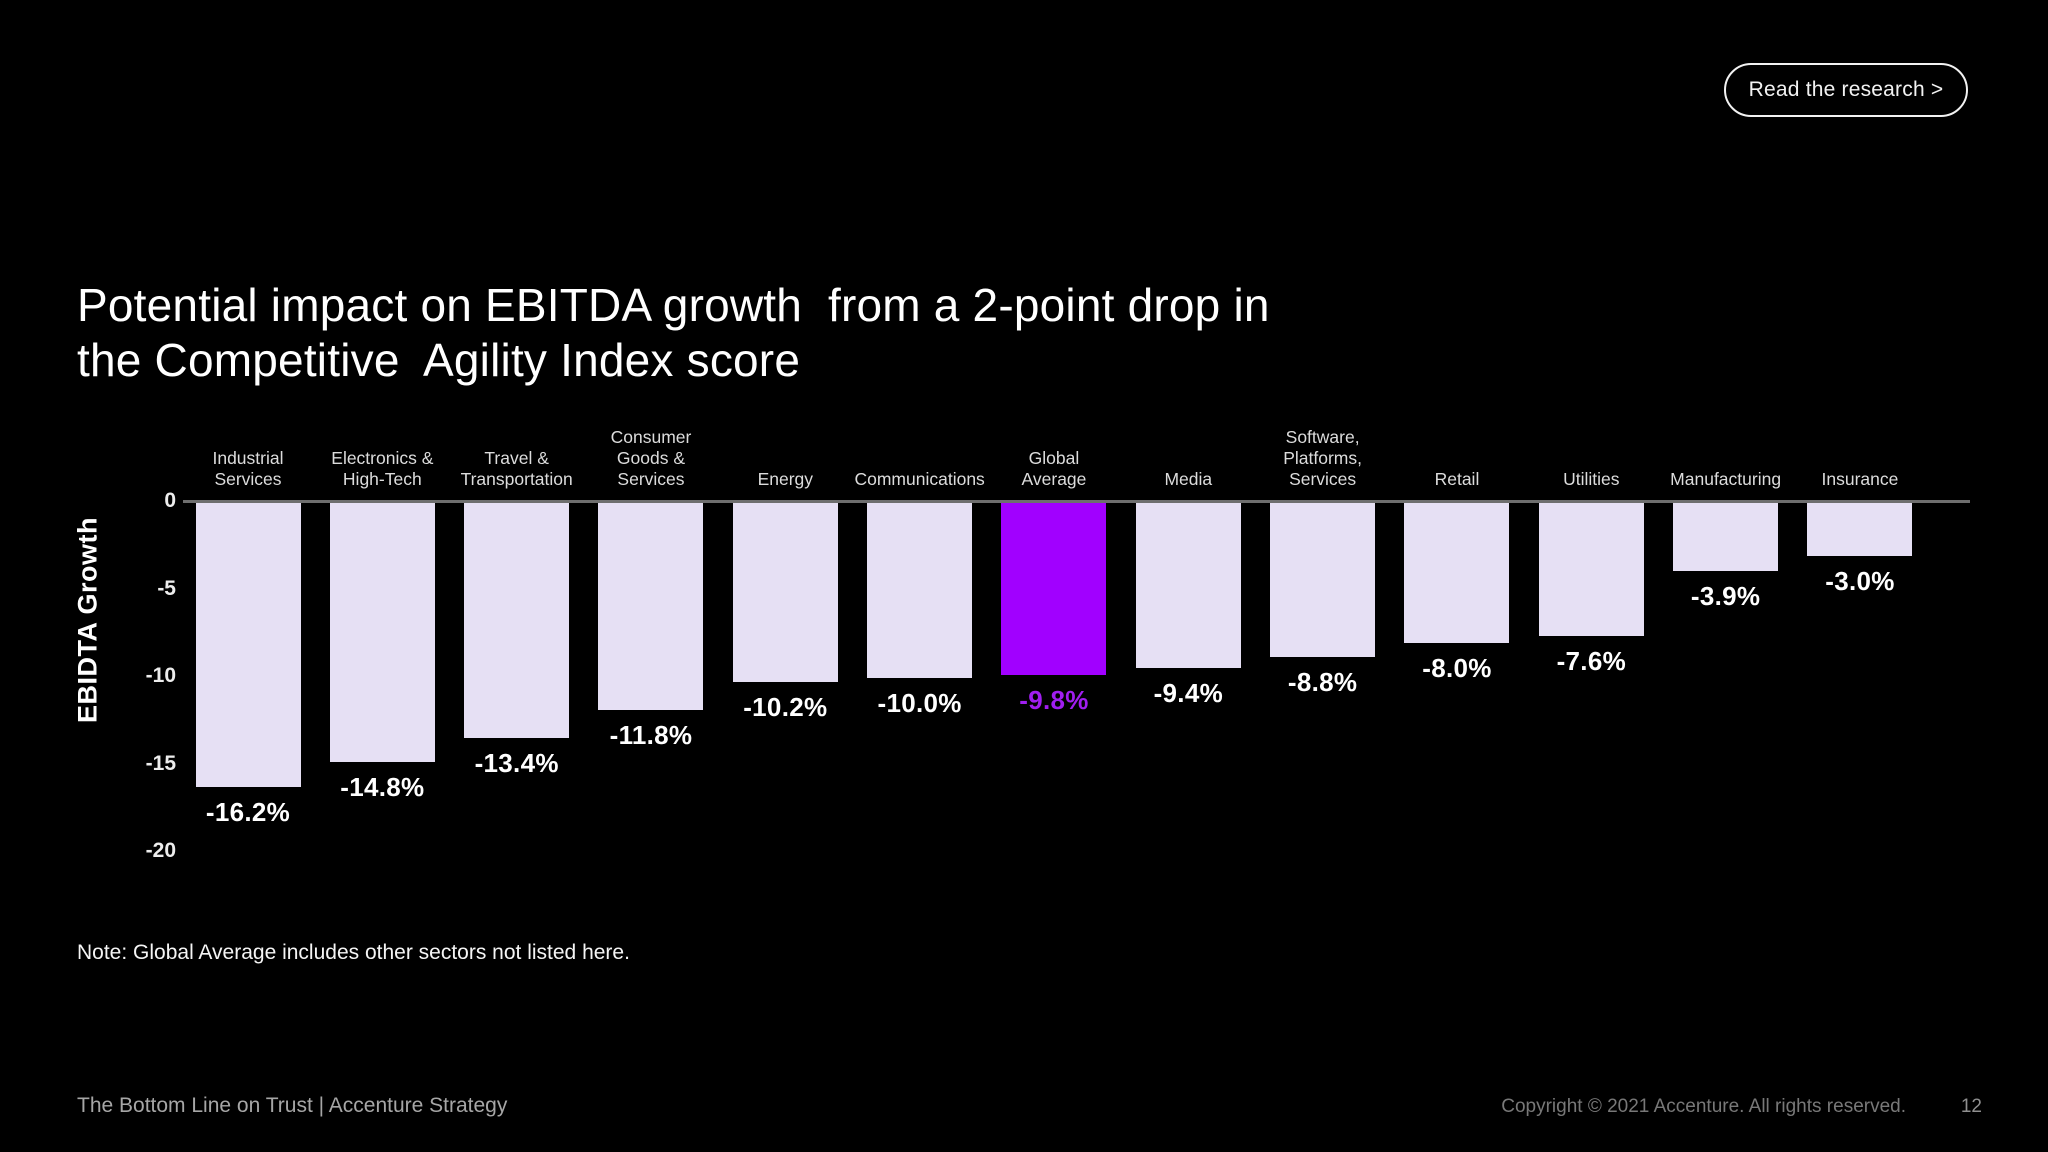  What do you see at coordinates (1188, 692) in the screenshot?
I see `bar-value-label-media: -9.4%` at bounding box center [1188, 692].